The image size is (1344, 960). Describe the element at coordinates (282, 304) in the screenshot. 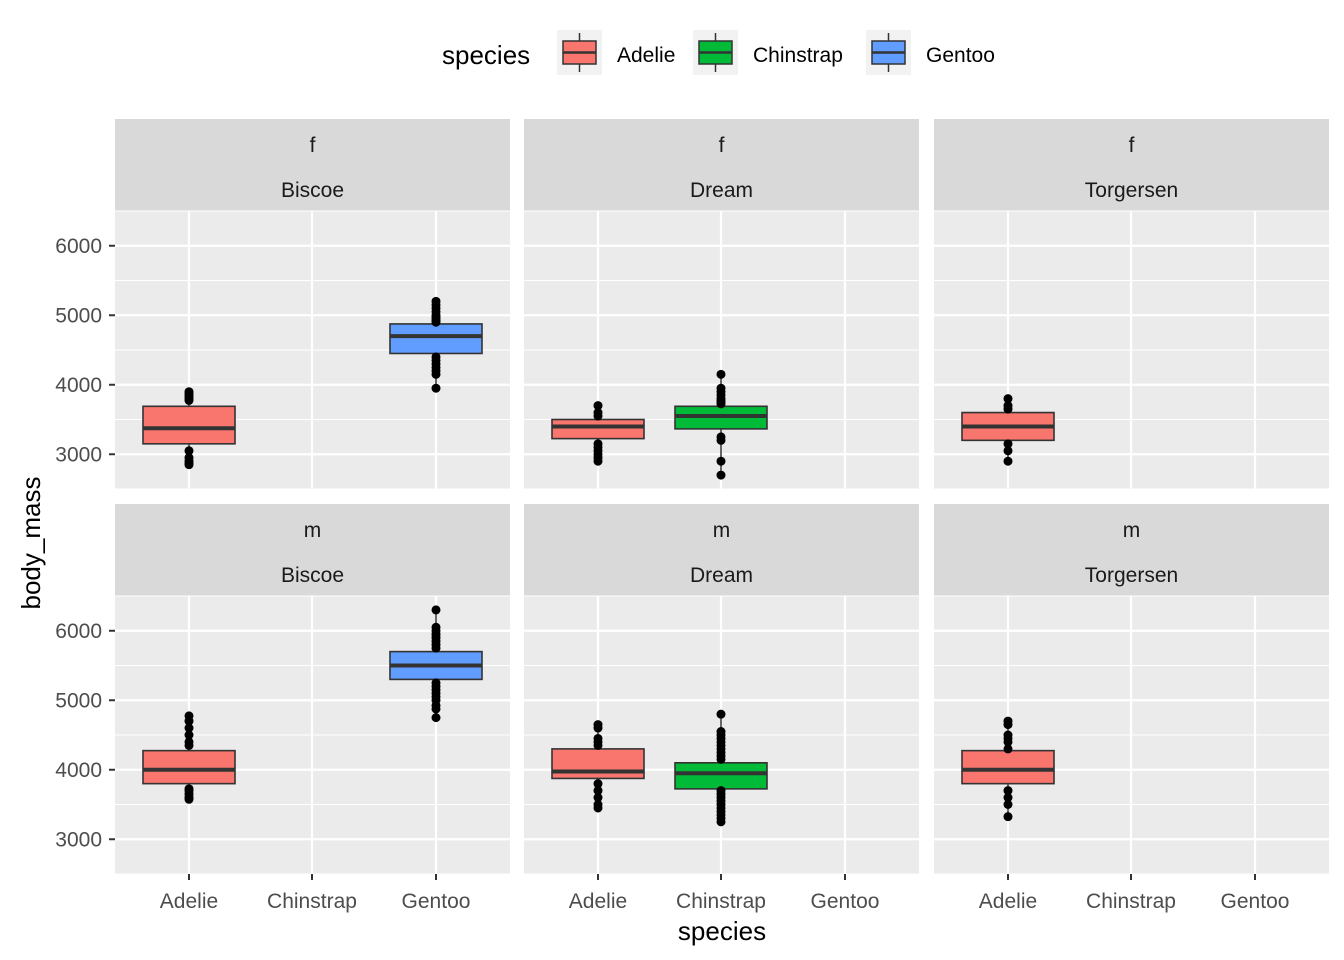

I see `facet-panel-f-biscoe: f Biscoe 3000 4000 5000 6000` at that location.